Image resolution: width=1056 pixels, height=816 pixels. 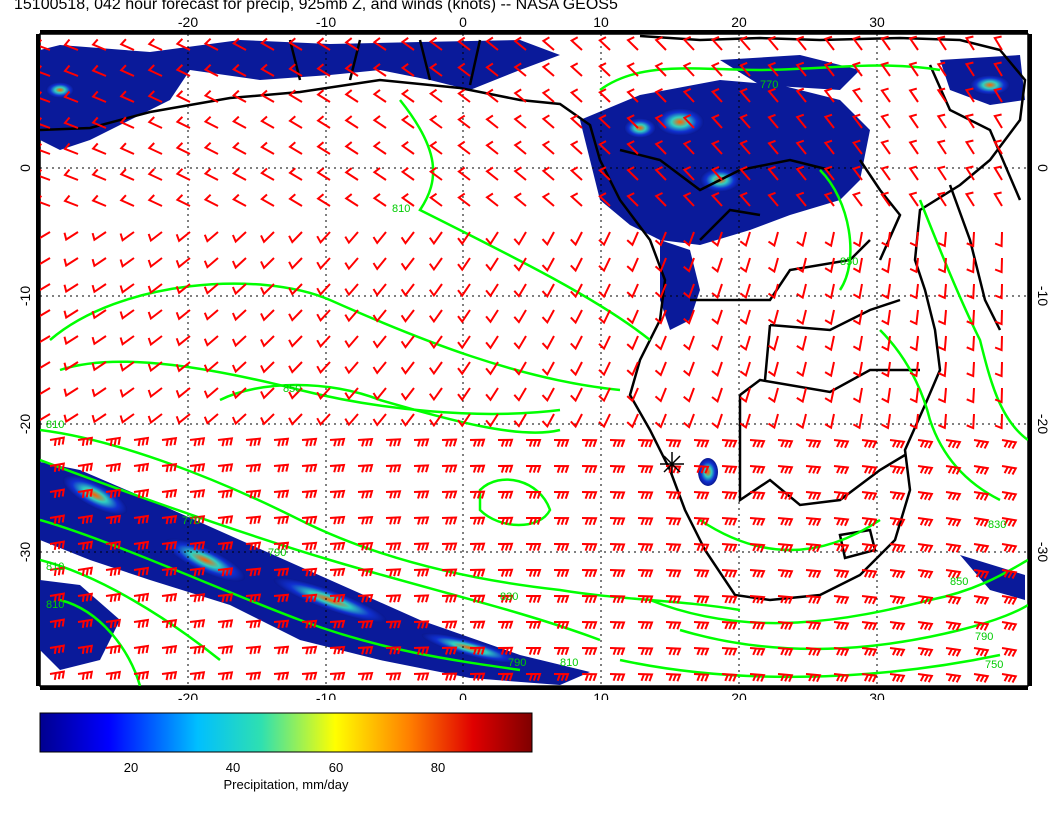 I want to click on contour-label: 770, so click(x=191, y=521).